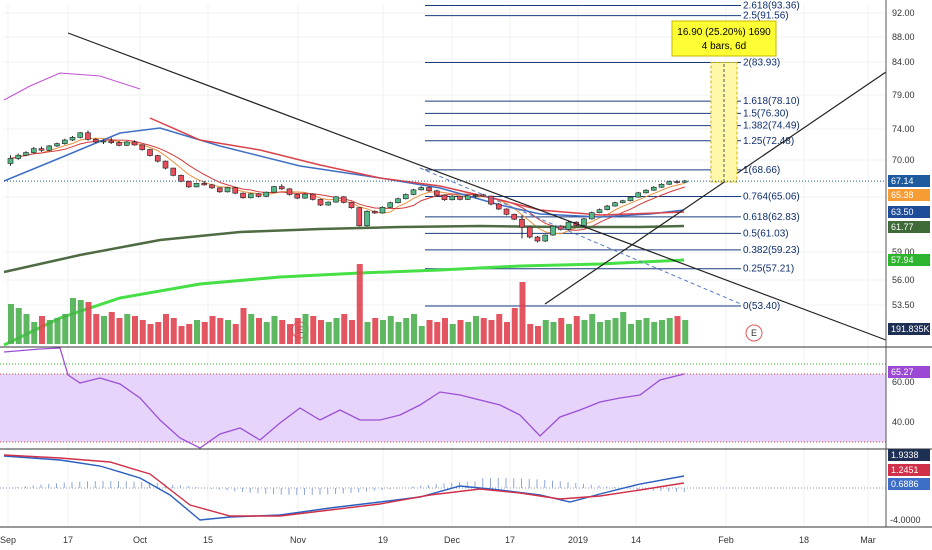  I want to click on rsi-axis-tick: 60.00, so click(903, 382).